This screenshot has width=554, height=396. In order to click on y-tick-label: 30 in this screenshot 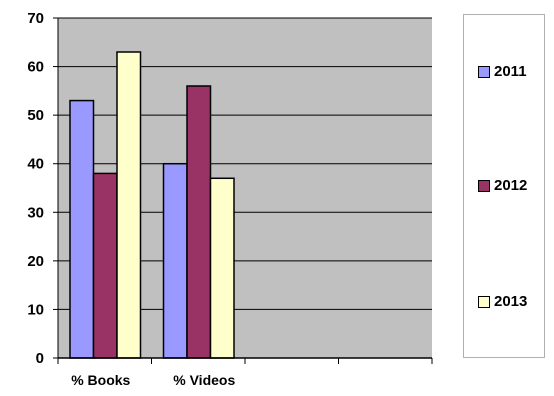, I will do `click(35, 212)`.